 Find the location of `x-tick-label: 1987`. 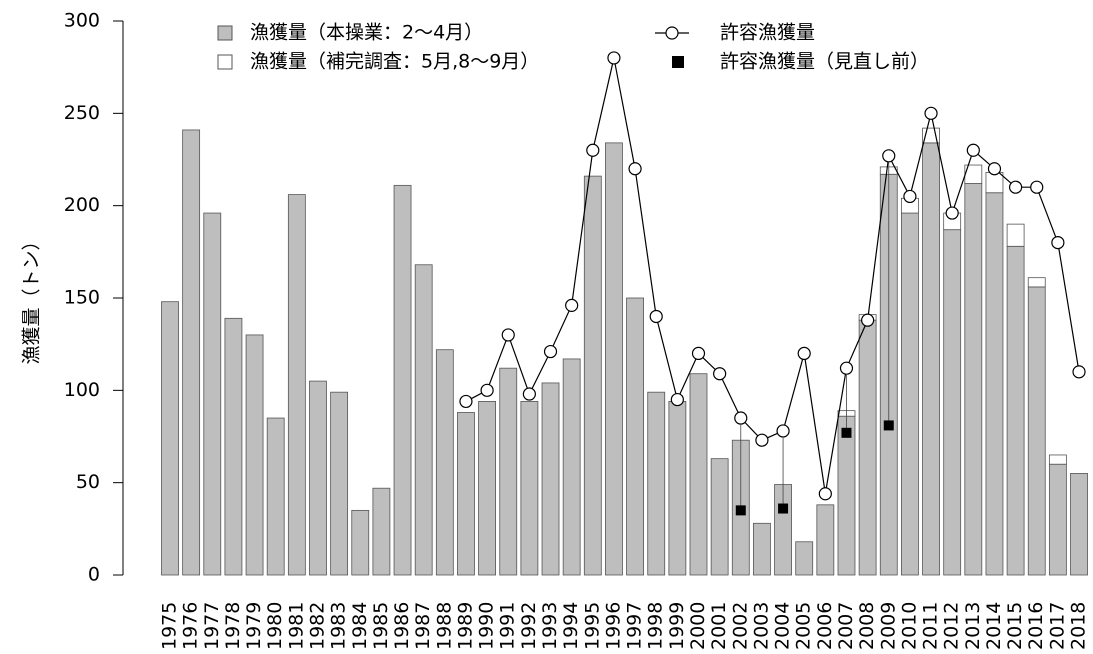

x-tick-label: 1987 is located at coordinates (423, 626).